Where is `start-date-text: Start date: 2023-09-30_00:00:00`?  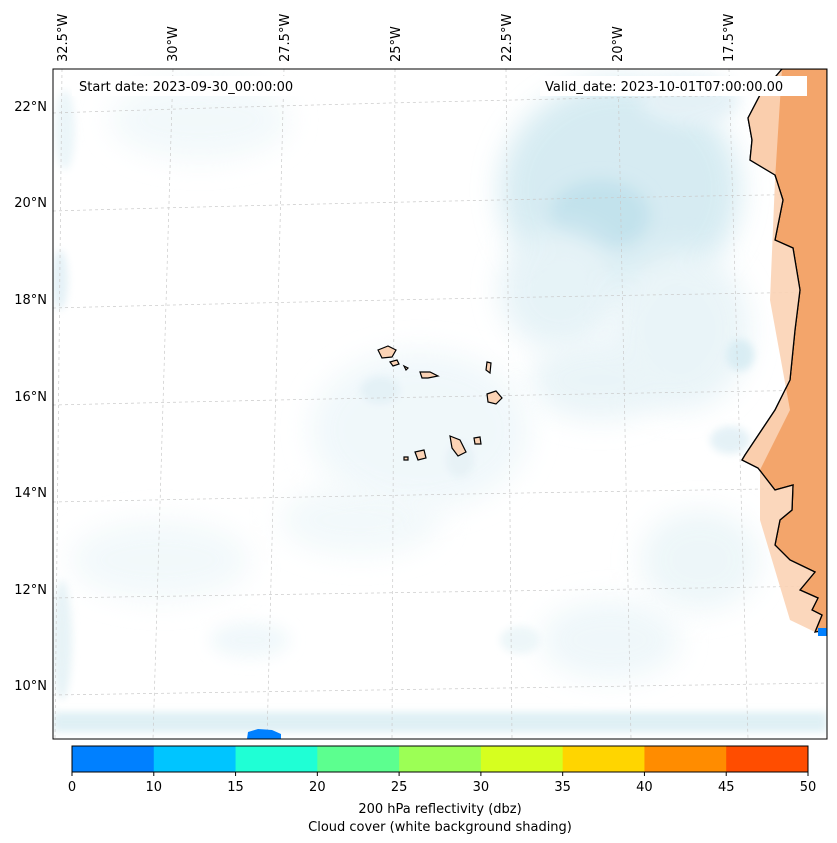 start-date-text: Start date: 2023-09-30_00:00:00 is located at coordinates (186, 87).